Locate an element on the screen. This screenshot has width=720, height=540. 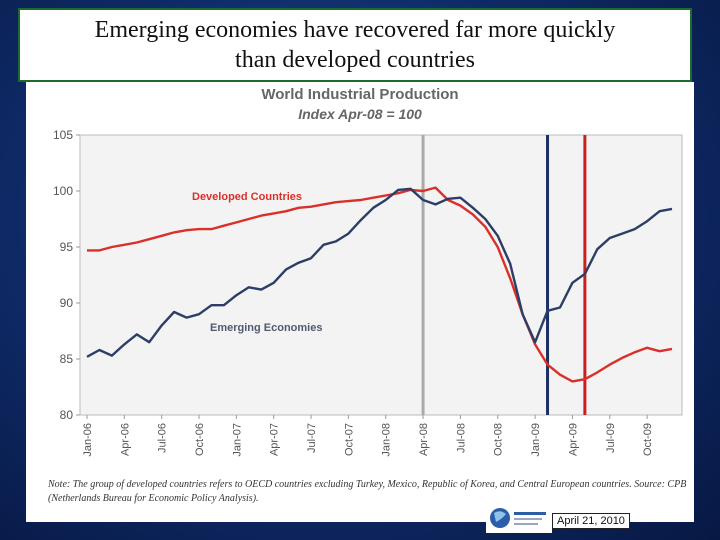
x-tick-label: Jan-09 is located at coordinates (536, 440).